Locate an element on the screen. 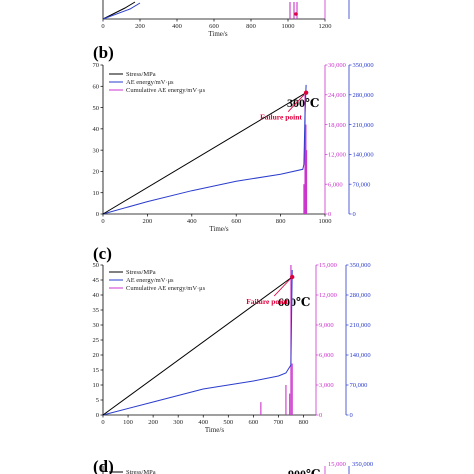 The image size is (474, 474). ae-energy-tick-label: 9,000 is located at coordinates (326, 325).